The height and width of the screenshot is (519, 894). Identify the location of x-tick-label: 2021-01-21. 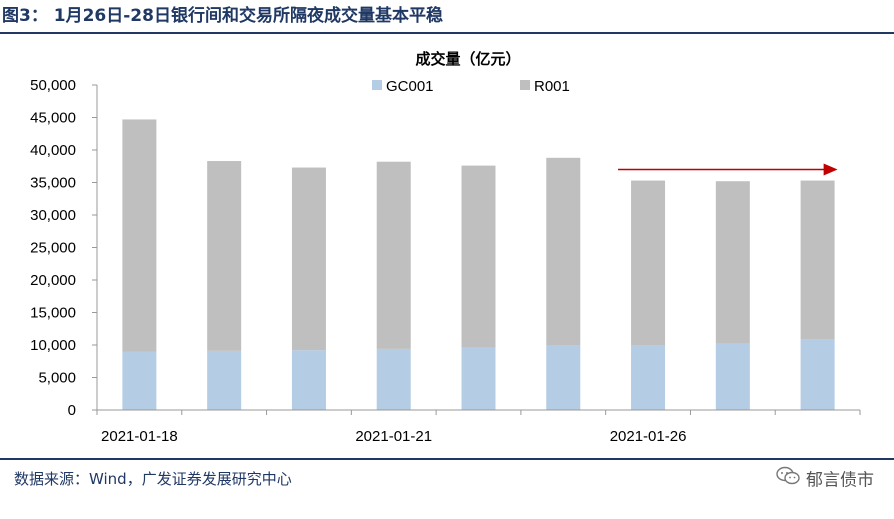
(393, 436).